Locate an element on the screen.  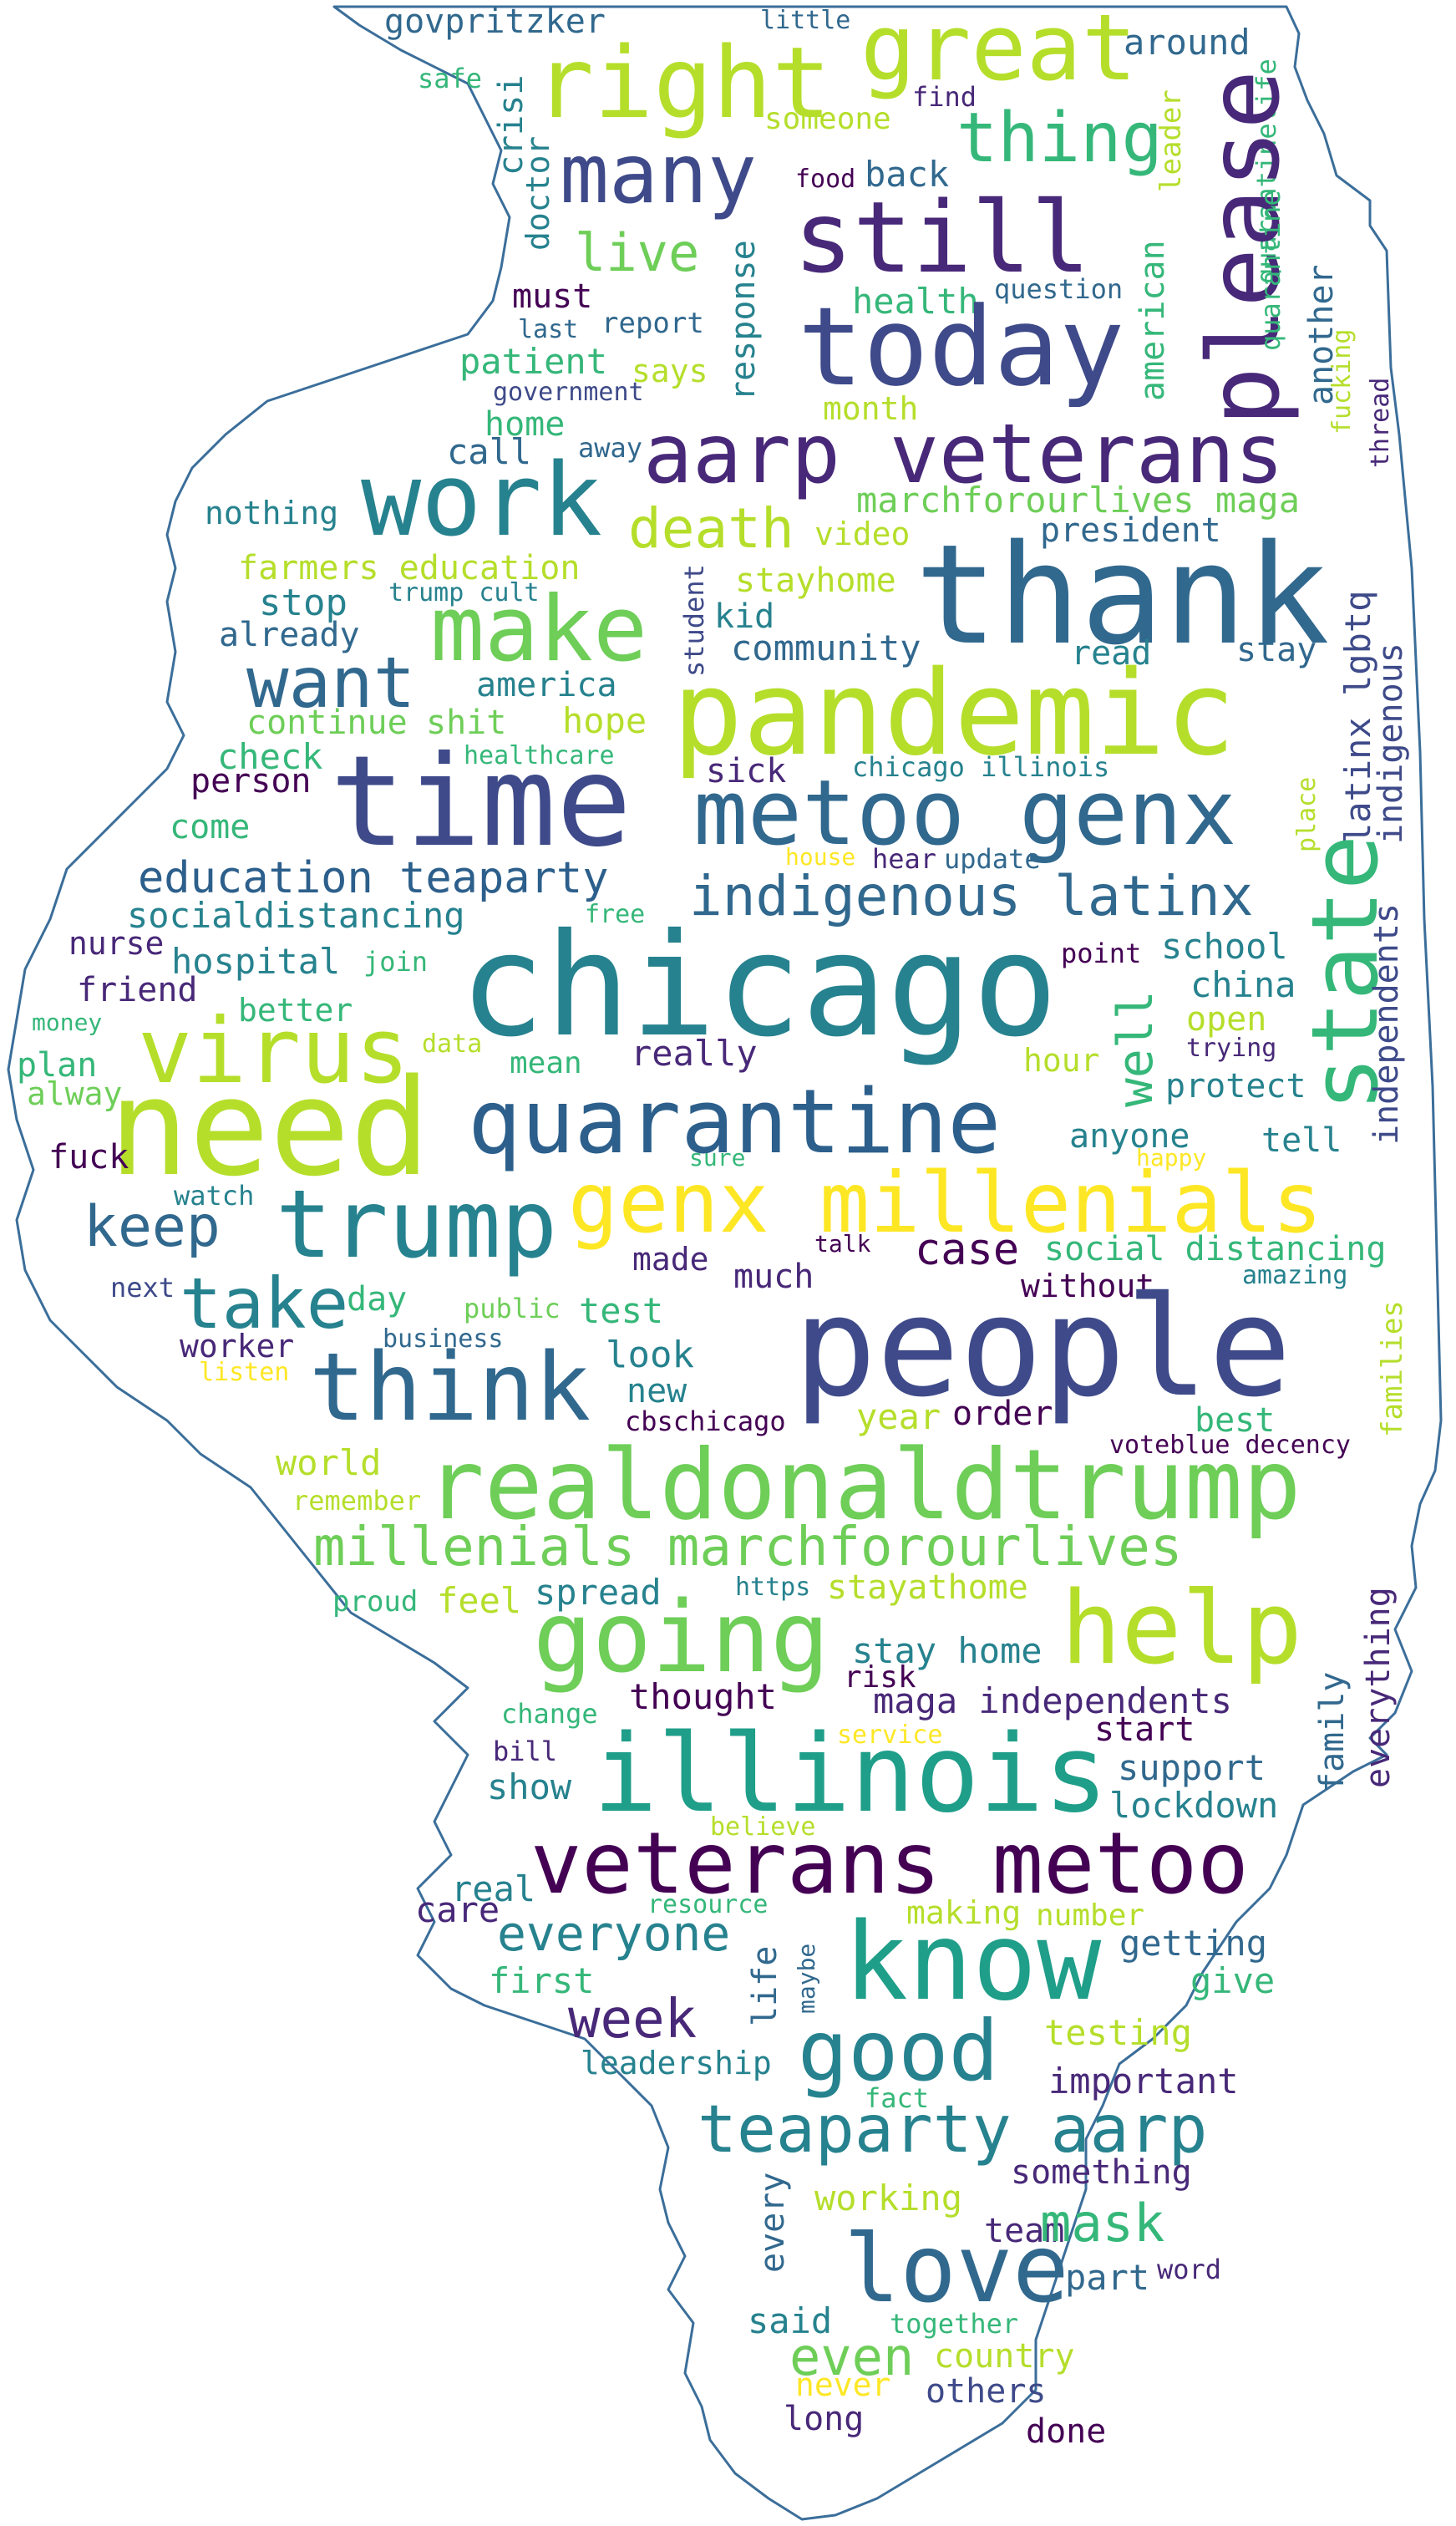
word: question is located at coordinates (1059, 289).